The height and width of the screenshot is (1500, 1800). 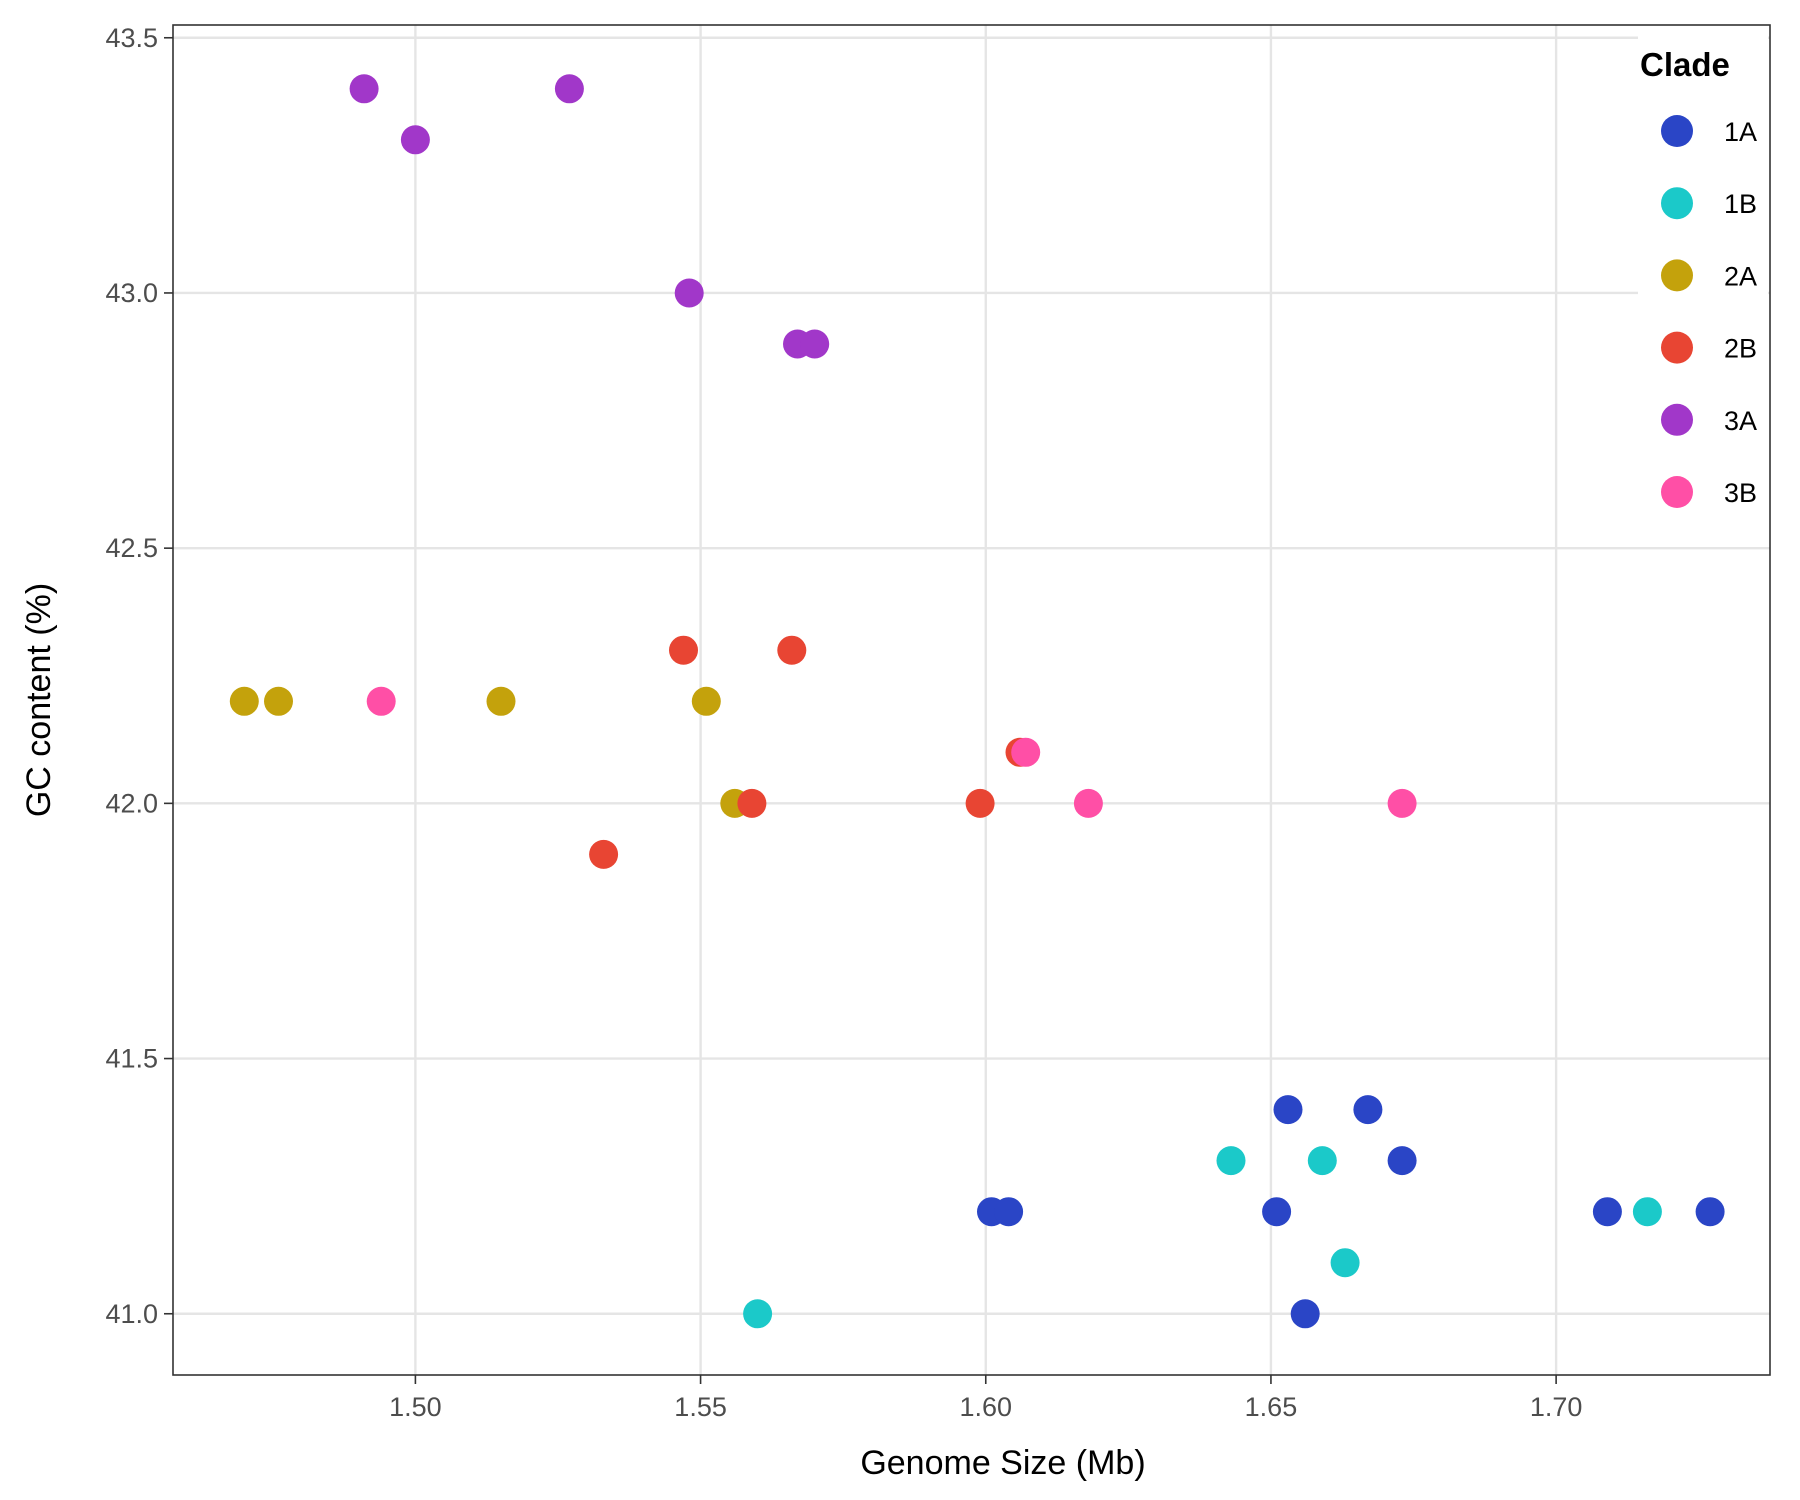 I want to click on x-axis: 1.50 1.55 1.60 1.65 1.70, so click(x=985, y=1398).